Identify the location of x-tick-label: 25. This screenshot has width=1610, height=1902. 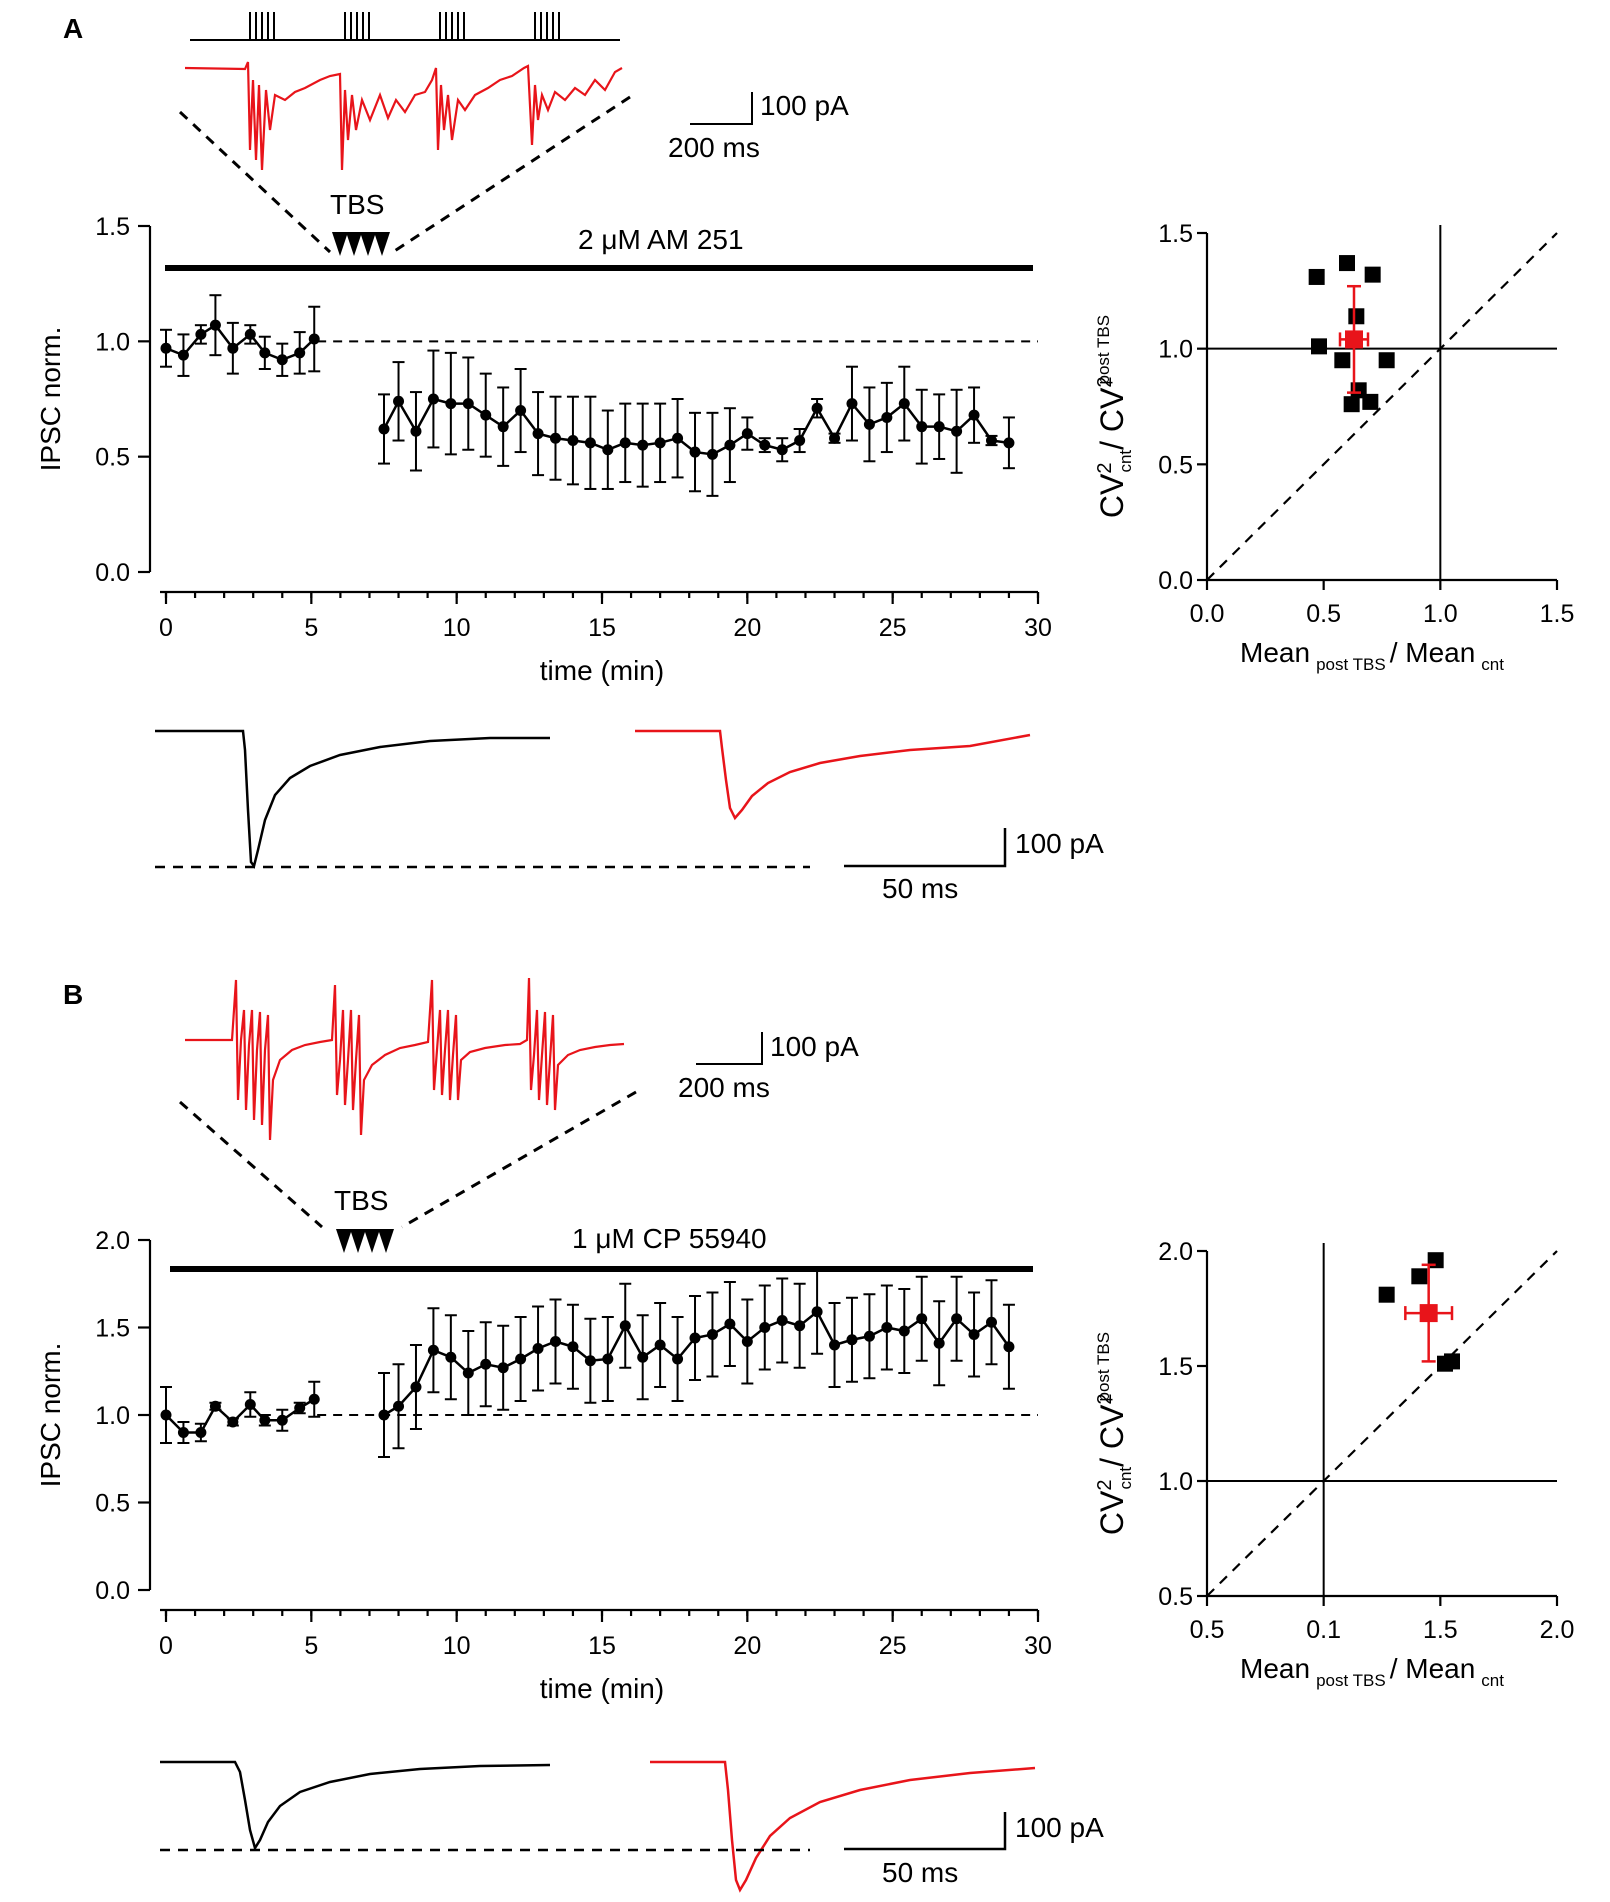
(893, 628).